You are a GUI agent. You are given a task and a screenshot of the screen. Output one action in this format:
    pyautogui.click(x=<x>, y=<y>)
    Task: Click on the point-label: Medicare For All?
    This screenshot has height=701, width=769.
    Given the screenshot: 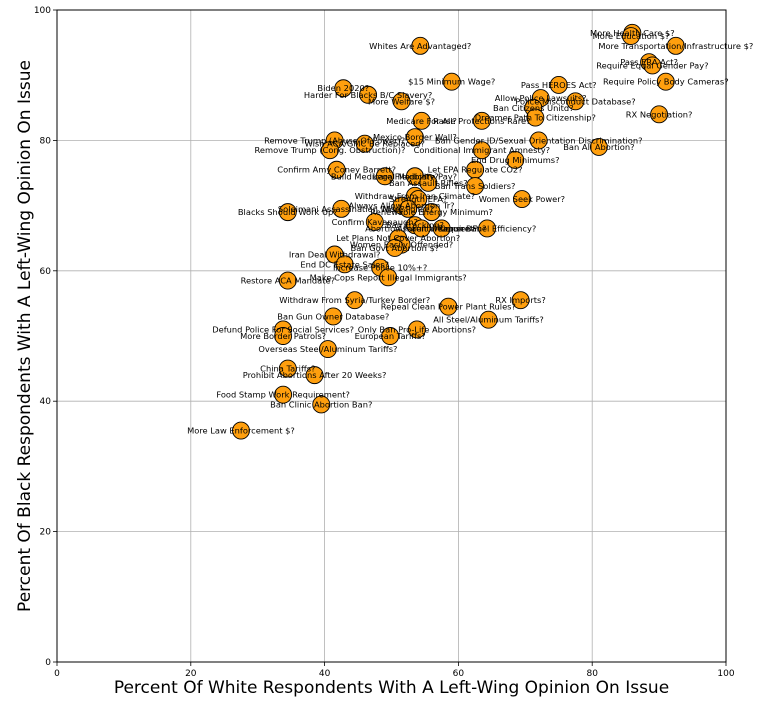 What is the action you would take?
    pyautogui.click(x=421, y=121)
    